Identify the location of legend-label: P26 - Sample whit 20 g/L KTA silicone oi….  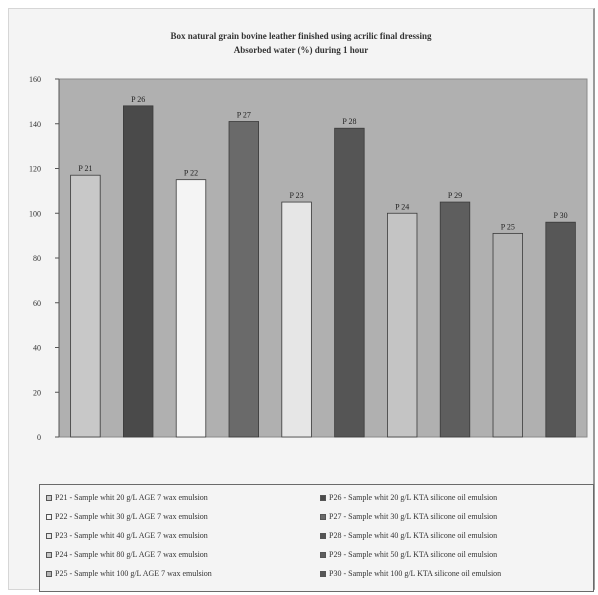
(413, 497).